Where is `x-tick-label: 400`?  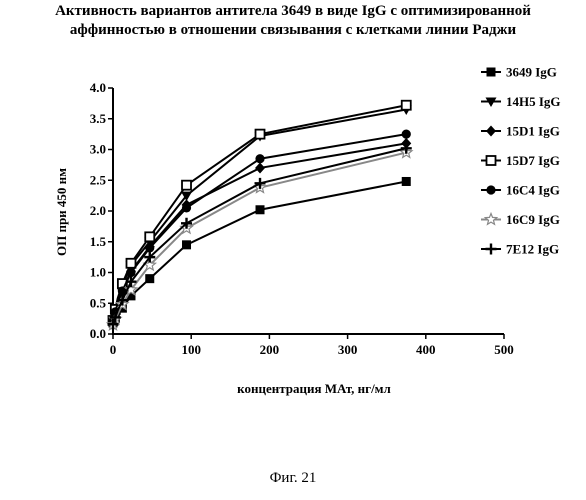 x-tick-label: 400 is located at coordinates (426, 349).